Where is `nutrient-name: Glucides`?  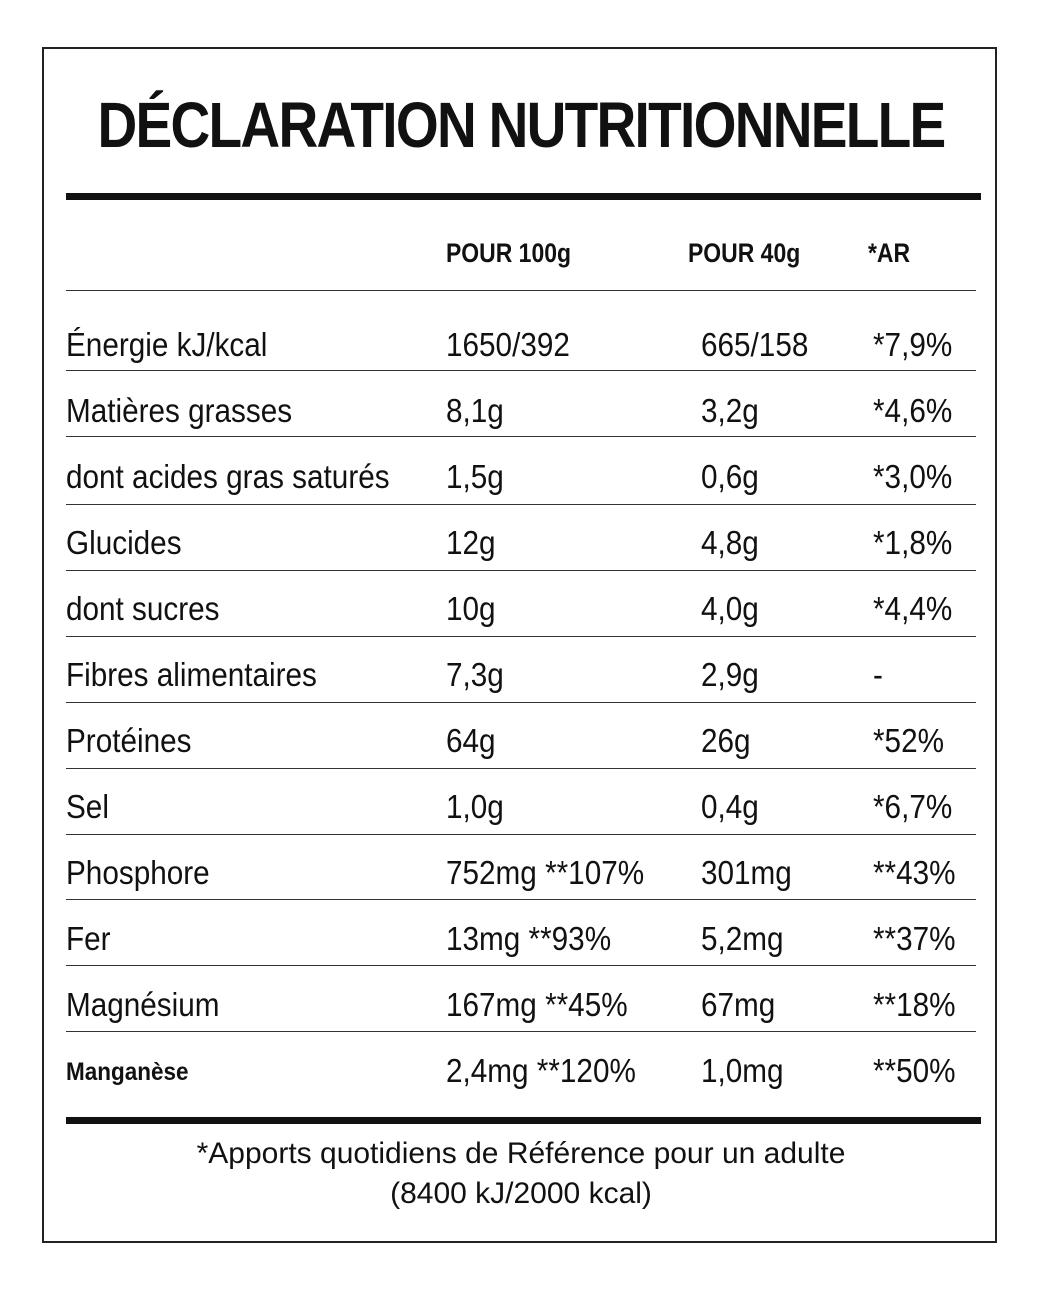 nutrient-name: Glucides is located at coordinates (124, 542).